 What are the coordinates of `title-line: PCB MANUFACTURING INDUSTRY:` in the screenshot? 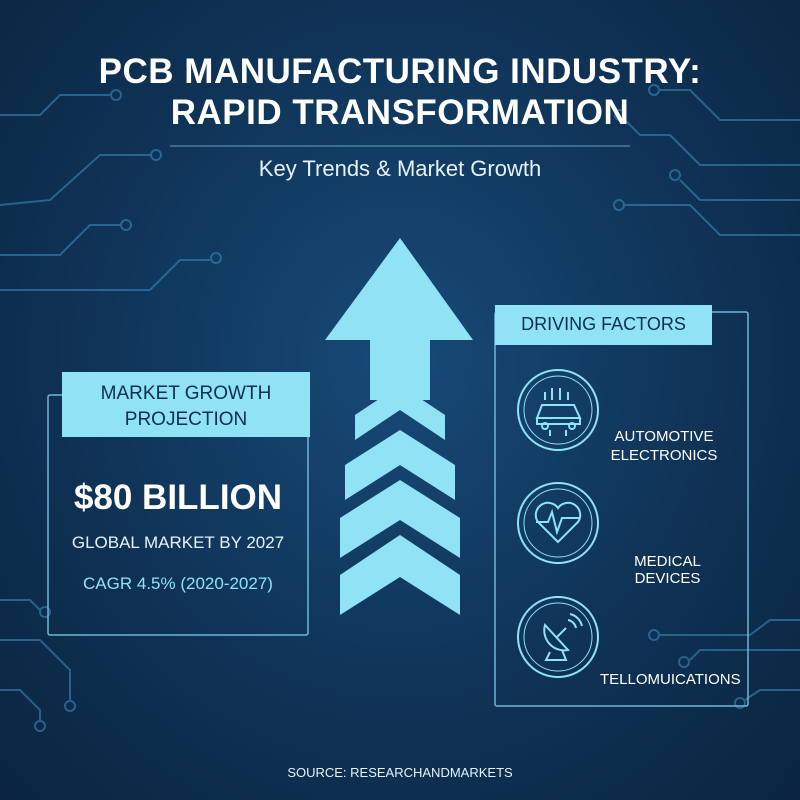 It's located at (400, 71).